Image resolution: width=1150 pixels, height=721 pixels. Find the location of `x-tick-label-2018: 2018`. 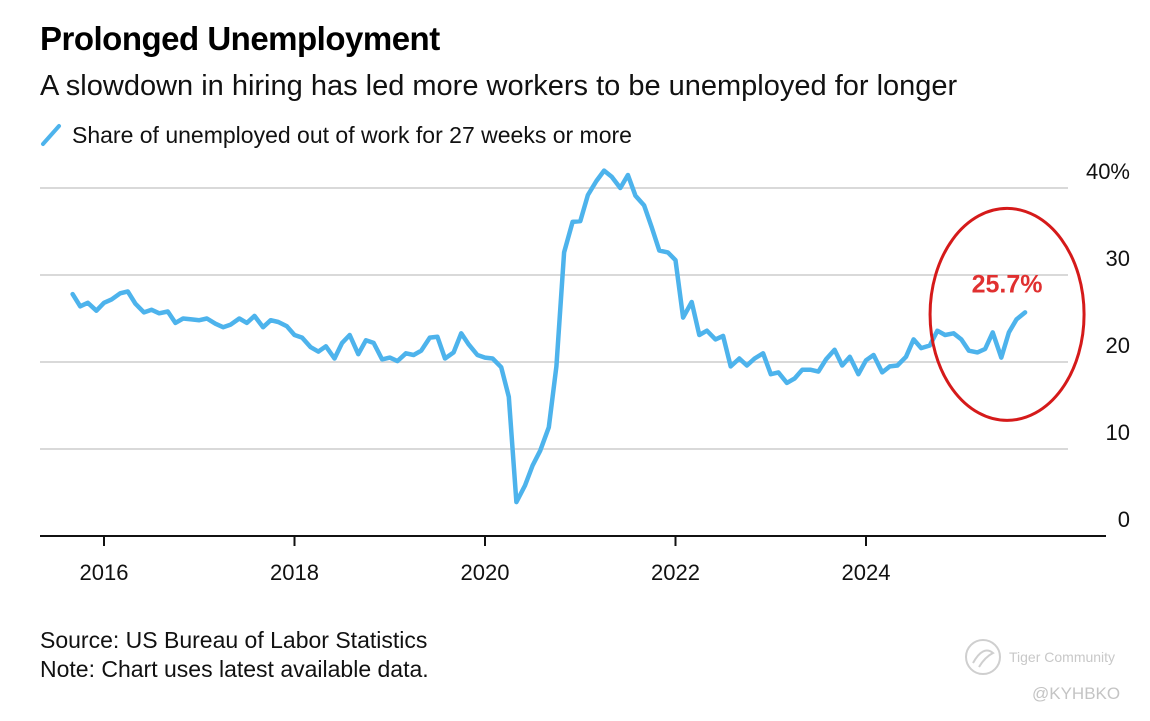

x-tick-label-2018: 2018 is located at coordinates (294, 572).